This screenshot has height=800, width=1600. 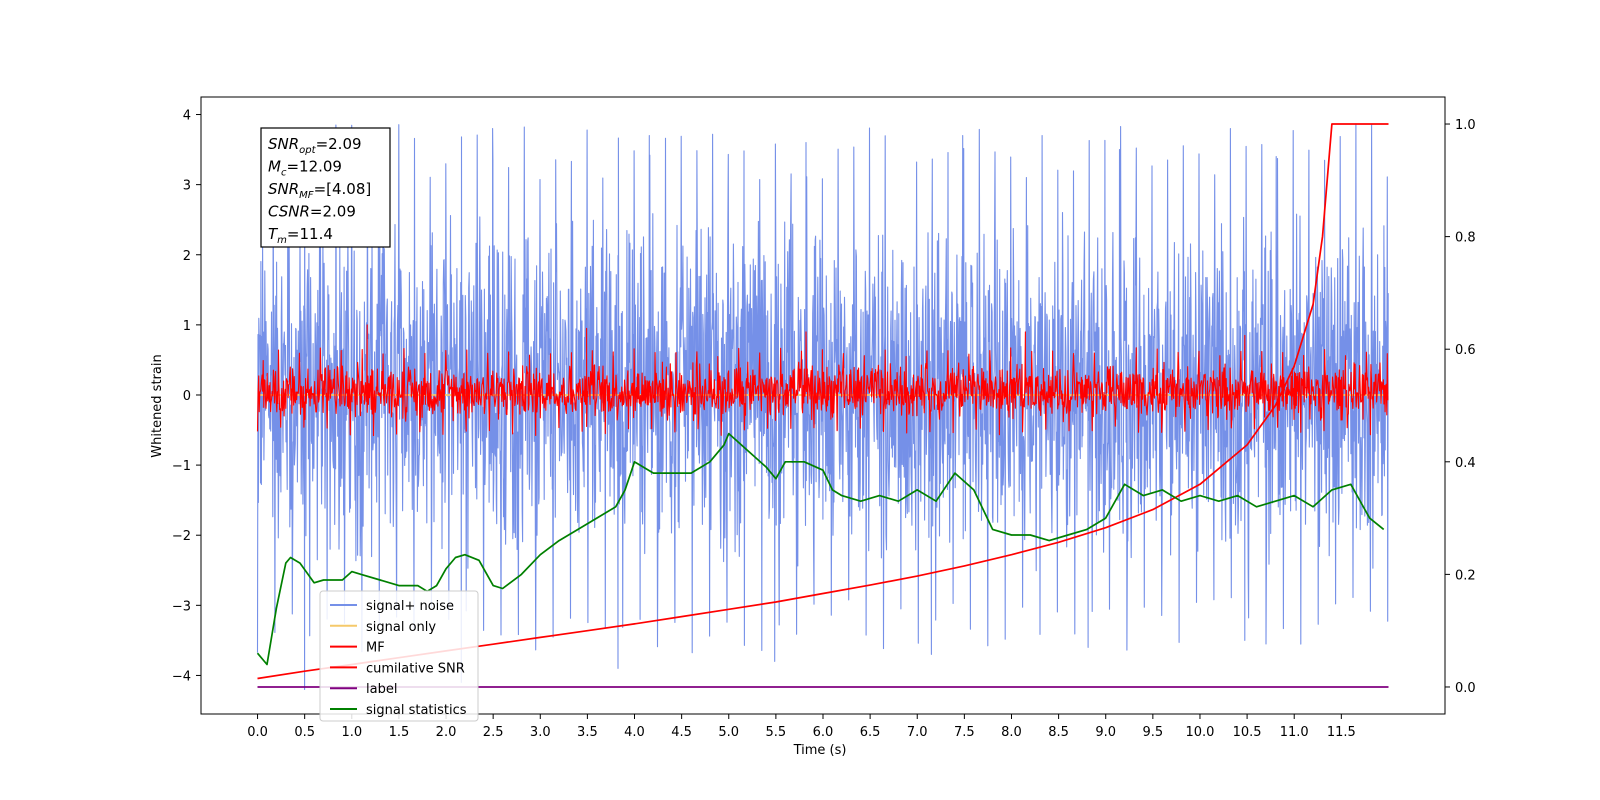 What do you see at coordinates (401, 627) in the screenshot?
I see `legend-label: signal only` at bounding box center [401, 627].